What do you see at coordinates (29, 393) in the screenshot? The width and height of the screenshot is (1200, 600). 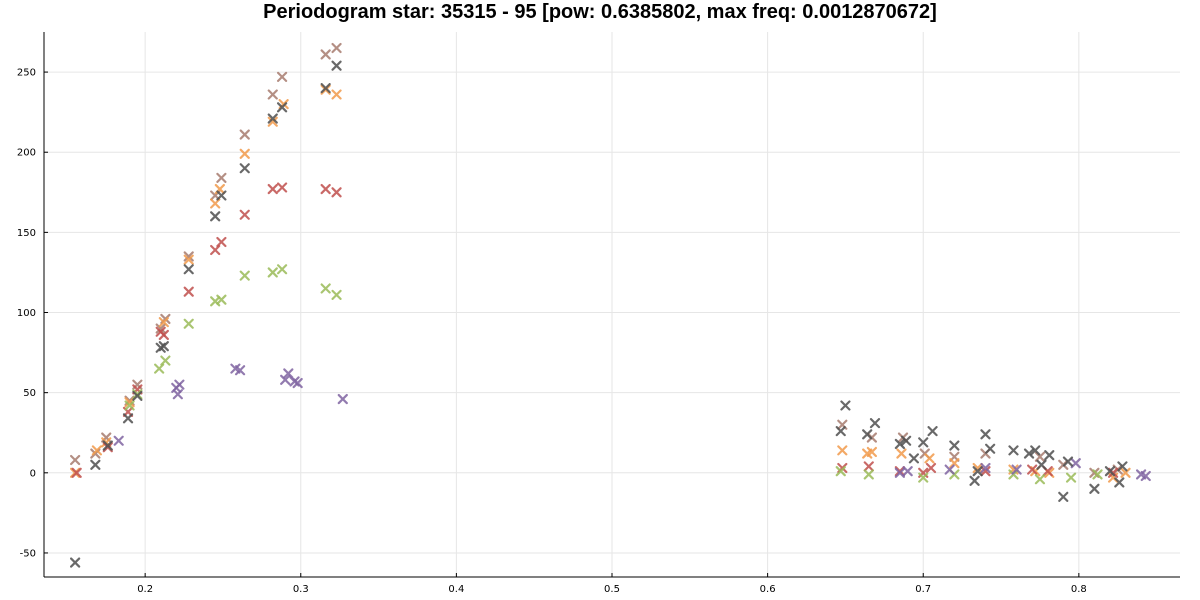 I see `y-tick-label-2: 50` at bounding box center [29, 393].